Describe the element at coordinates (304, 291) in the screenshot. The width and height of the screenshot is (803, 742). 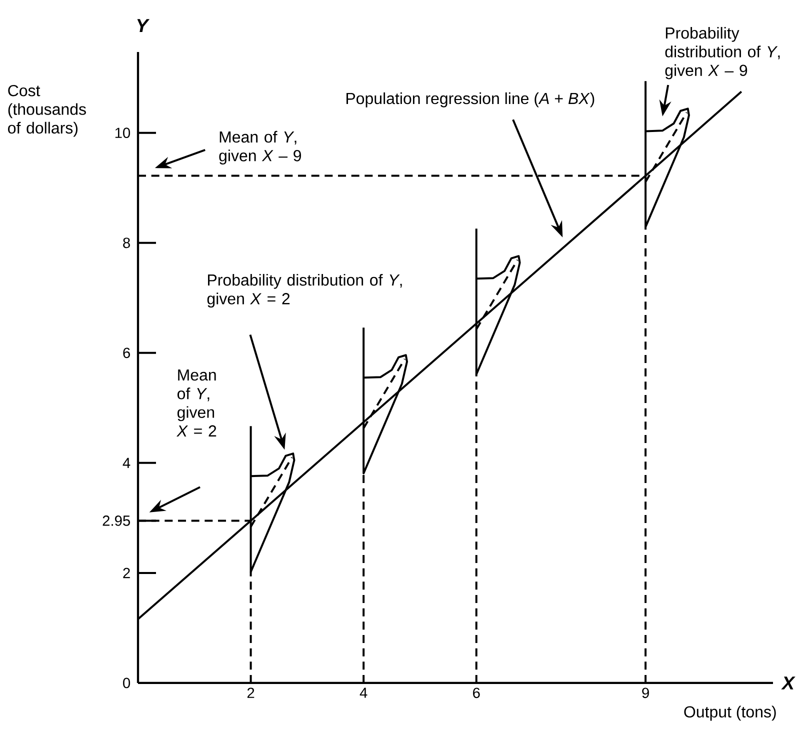
I see `text: Probability distribution of Y, given X = 2` at that location.